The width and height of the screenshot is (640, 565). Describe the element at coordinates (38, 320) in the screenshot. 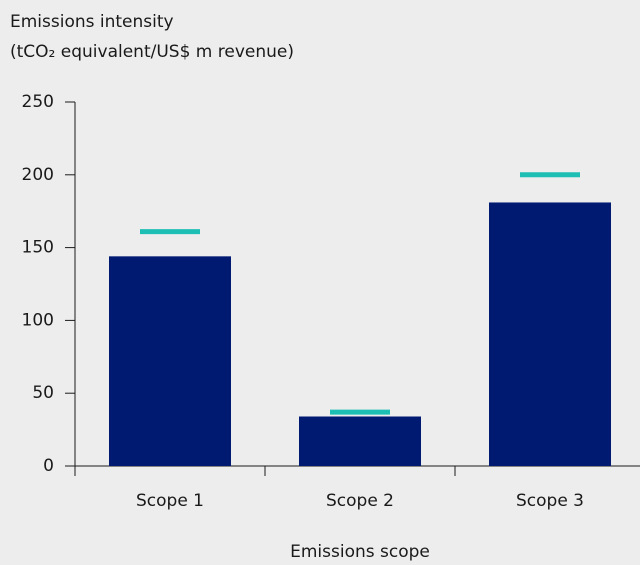

I see `y-tick-label: 100` at that location.